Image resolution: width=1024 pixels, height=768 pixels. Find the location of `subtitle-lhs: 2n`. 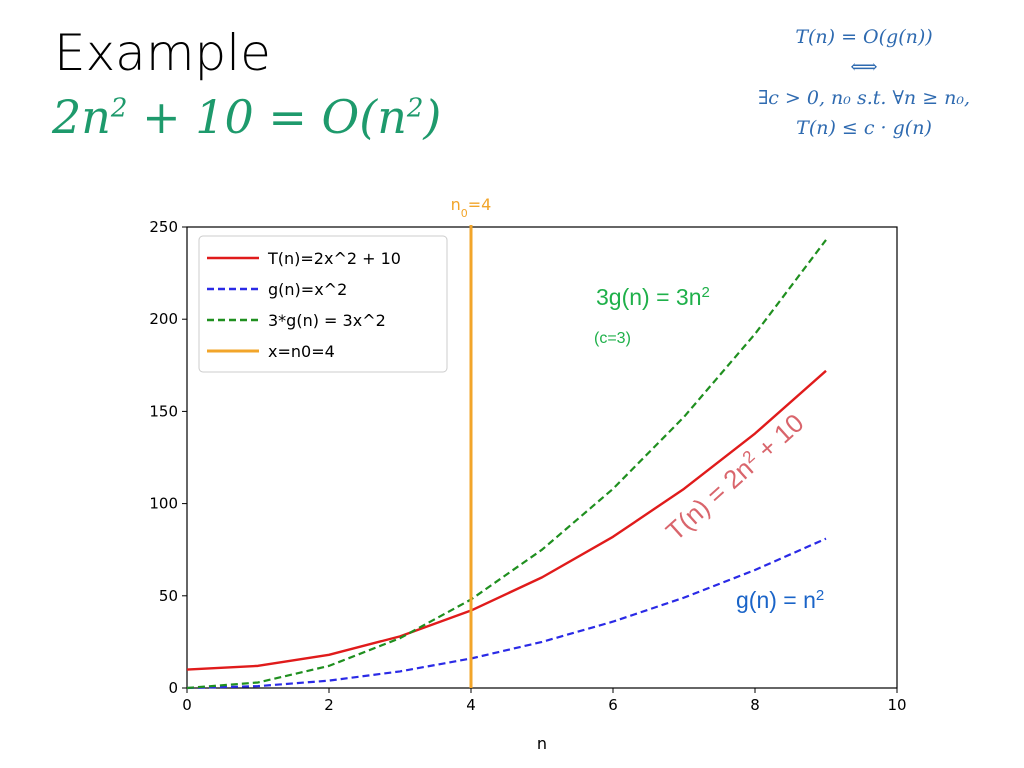

subtitle-lhs: 2n is located at coordinates (81, 117).